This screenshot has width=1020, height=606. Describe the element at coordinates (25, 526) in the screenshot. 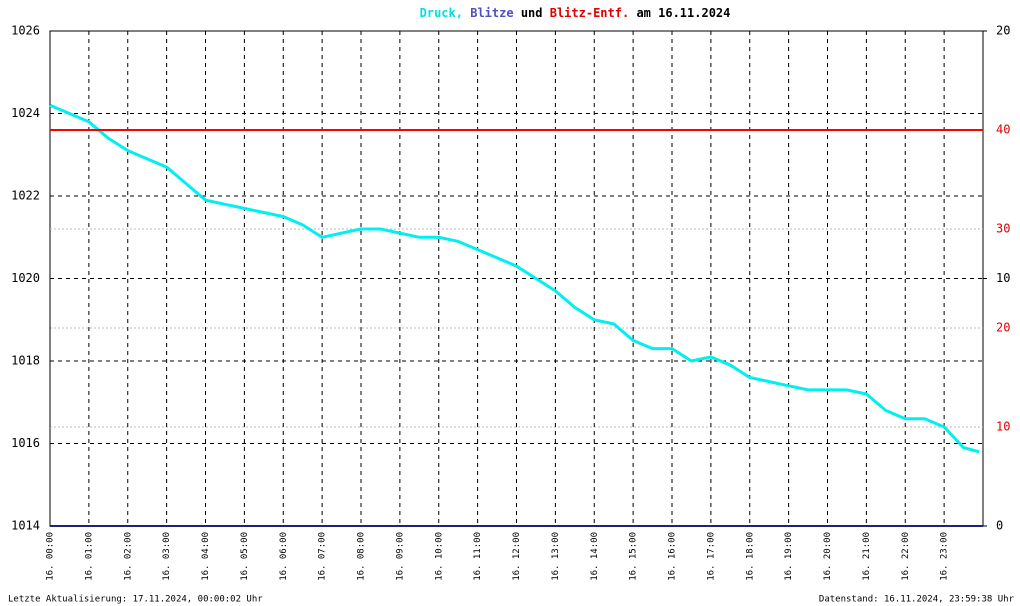

I see `y-tick-label: 1014` at that location.